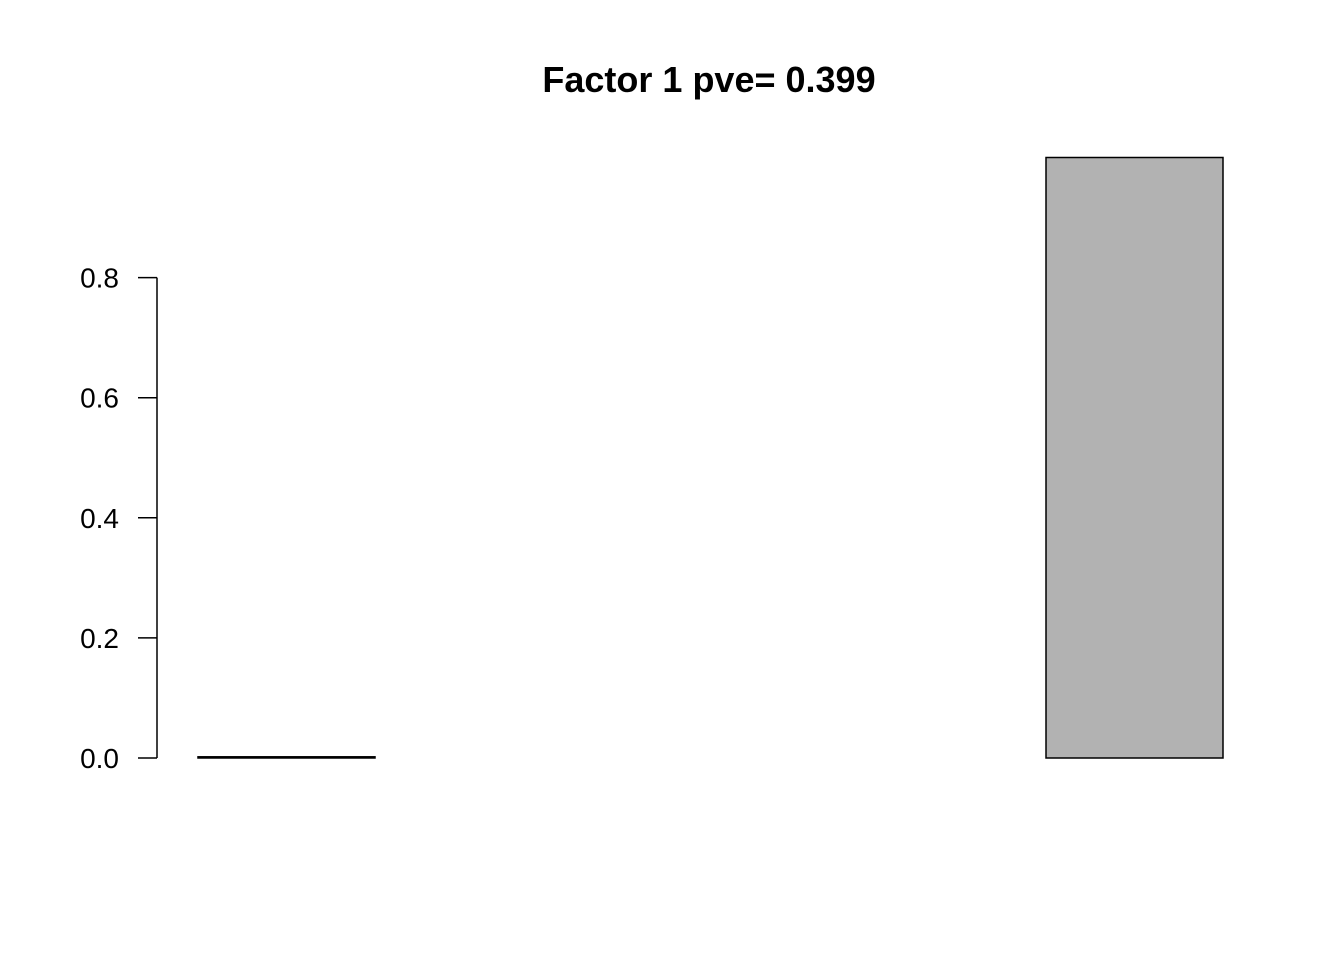 This screenshot has height=960, width=1344. I want to click on y-axis: 0.0 0.2 0.4 0.6 0.8, so click(119, 518).